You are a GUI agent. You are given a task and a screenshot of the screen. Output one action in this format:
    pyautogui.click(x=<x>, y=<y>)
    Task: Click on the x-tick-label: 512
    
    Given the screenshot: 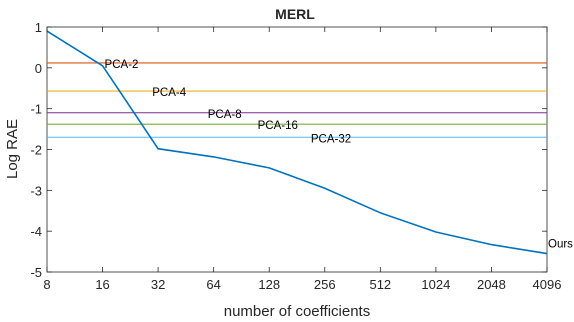 What is the action you would take?
    pyautogui.click(x=380, y=284)
    